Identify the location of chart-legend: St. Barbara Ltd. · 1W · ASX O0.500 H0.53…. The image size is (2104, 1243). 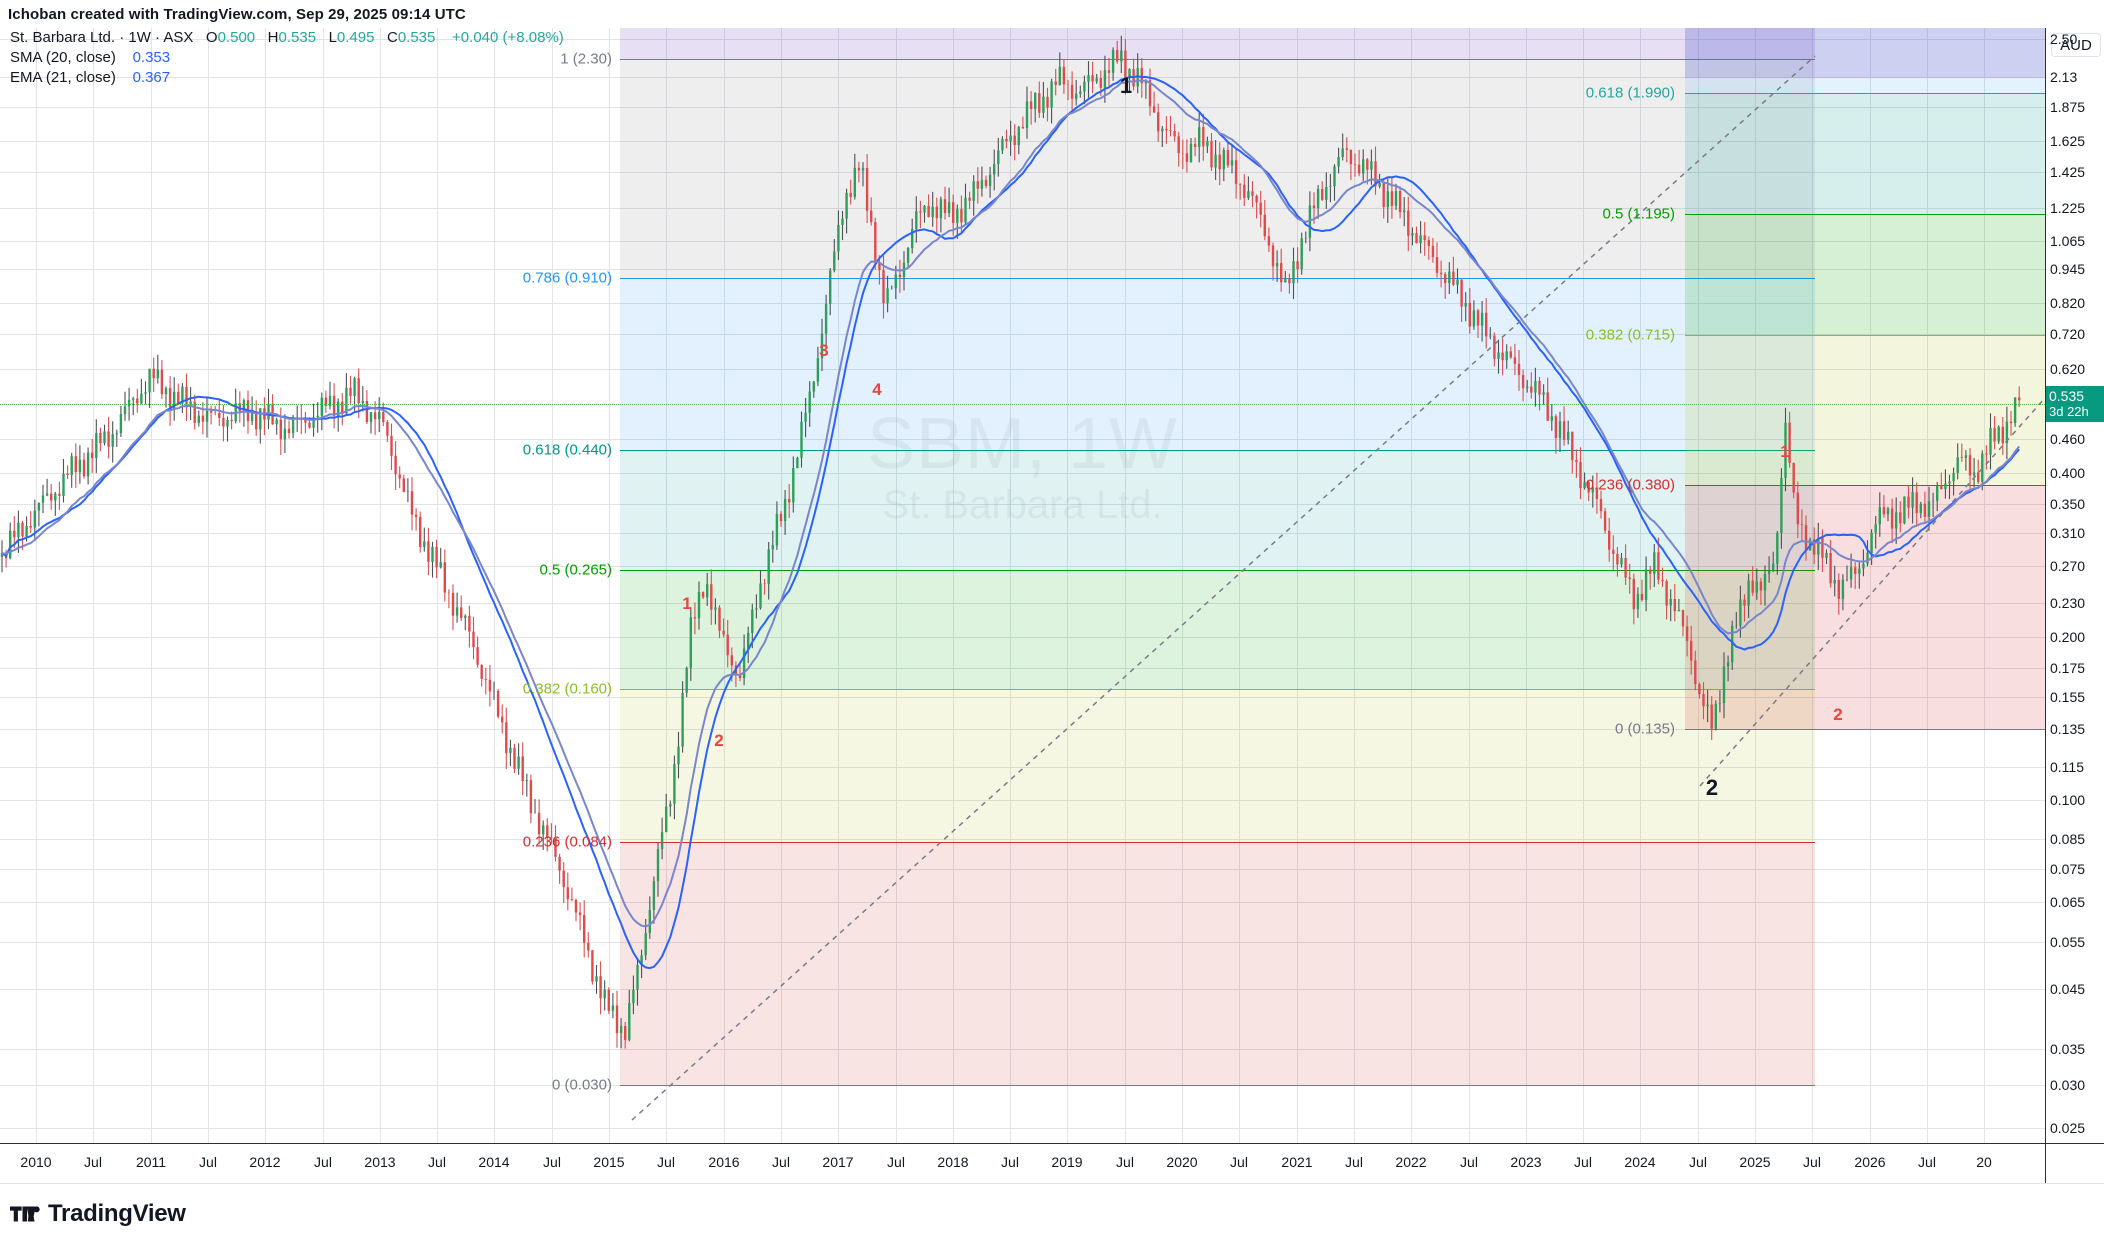
(287, 58).